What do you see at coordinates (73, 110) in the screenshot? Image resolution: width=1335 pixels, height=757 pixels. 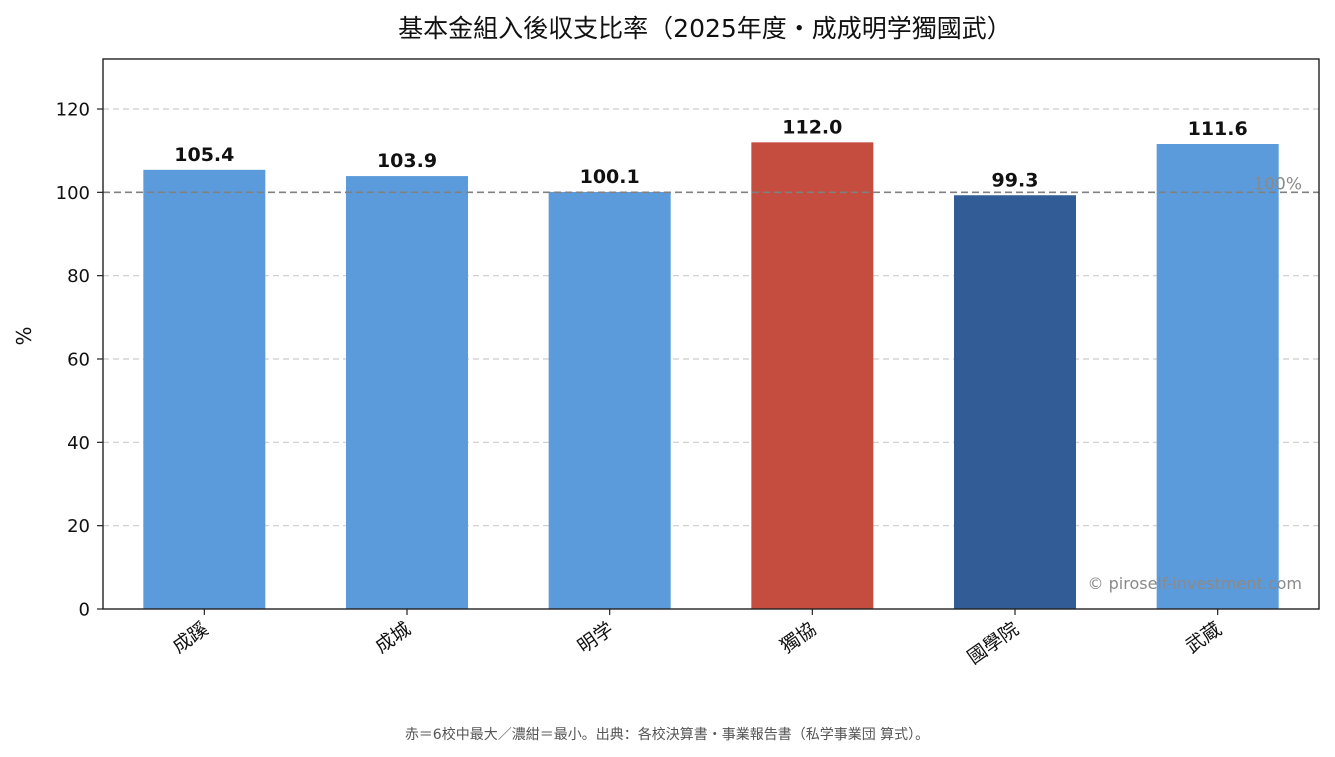 I see `y-tick-label: 120` at bounding box center [73, 110].